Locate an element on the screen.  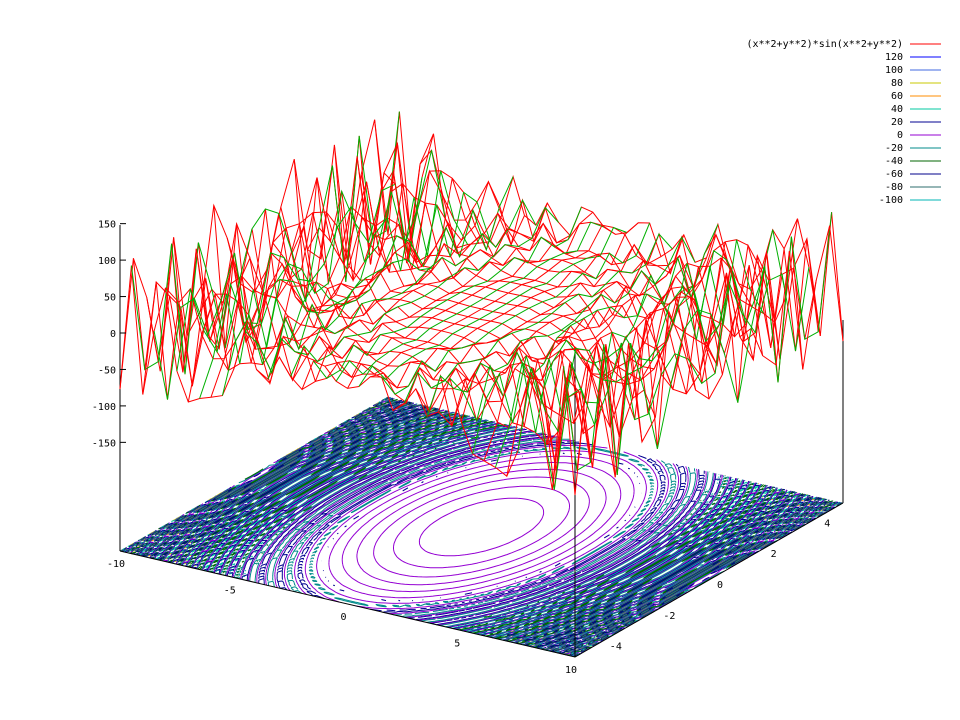
y-tick-label: -4 is located at coordinates (616, 647).